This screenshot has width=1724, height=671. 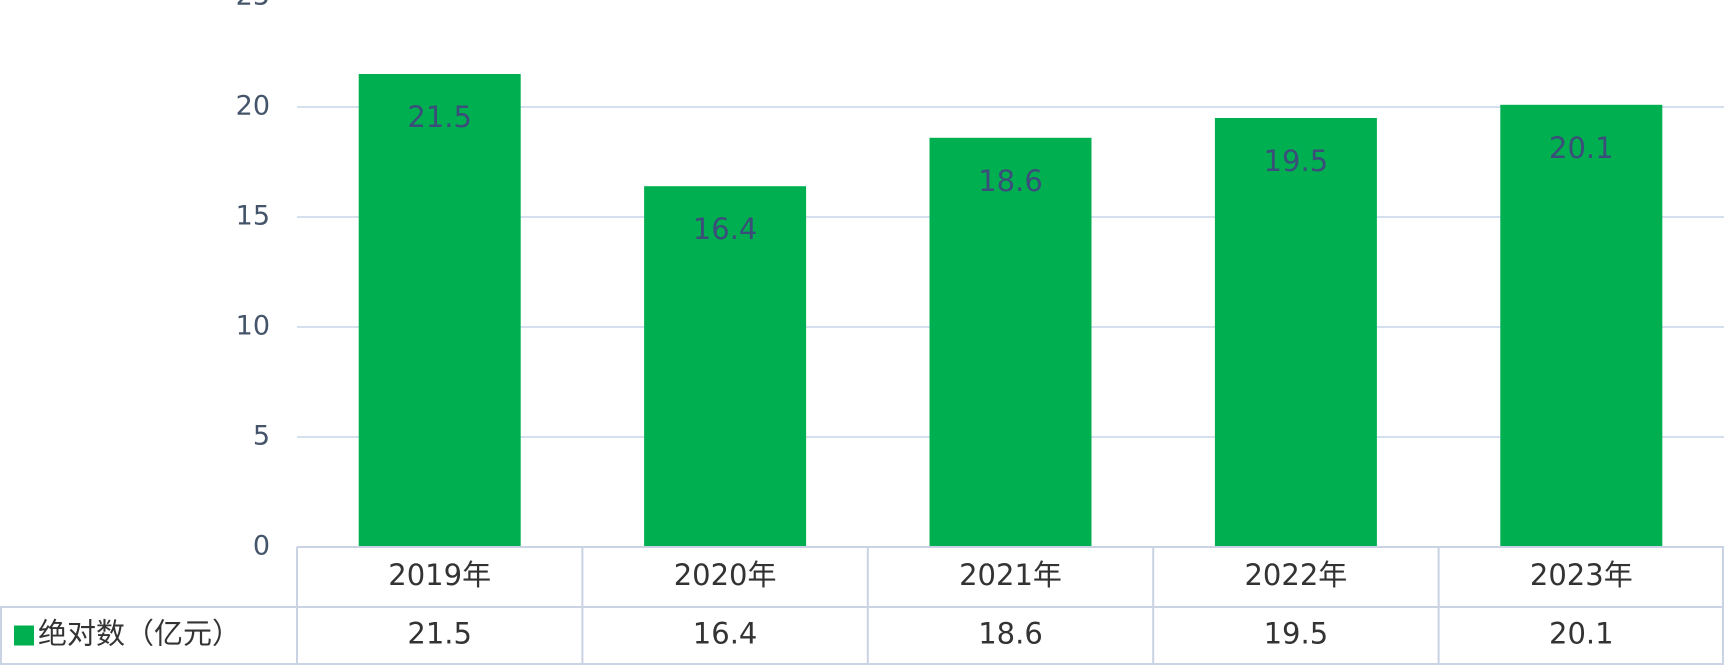 What do you see at coordinates (1010, 575) in the screenshot?
I see `x-tick-label: 2021年` at bounding box center [1010, 575].